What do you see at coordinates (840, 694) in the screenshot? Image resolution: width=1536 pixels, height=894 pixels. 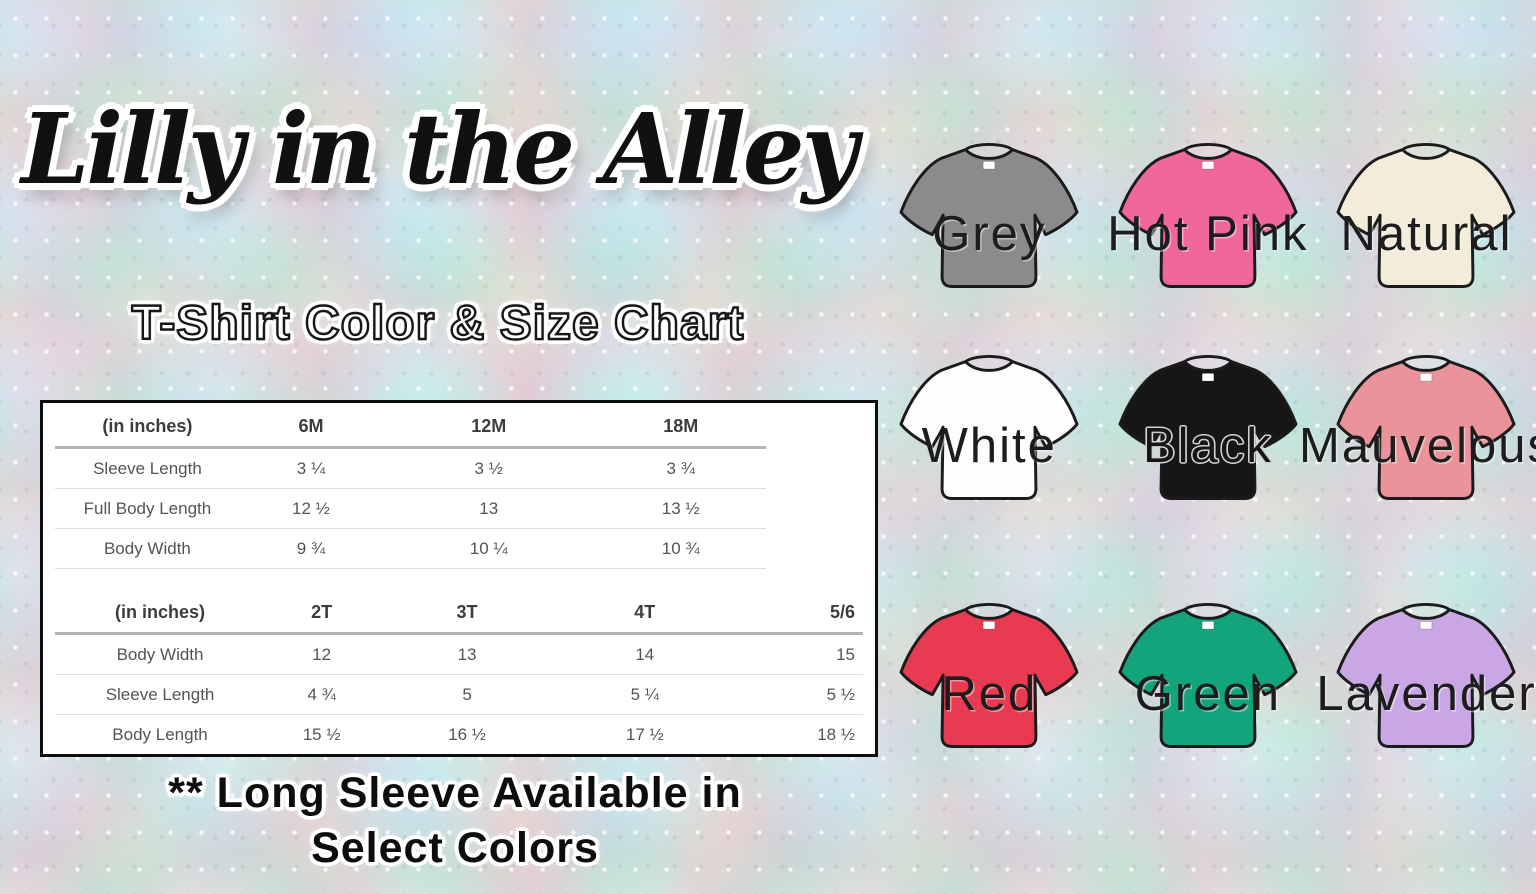 I see `cell-value: 5 ½` at bounding box center [840, 694].